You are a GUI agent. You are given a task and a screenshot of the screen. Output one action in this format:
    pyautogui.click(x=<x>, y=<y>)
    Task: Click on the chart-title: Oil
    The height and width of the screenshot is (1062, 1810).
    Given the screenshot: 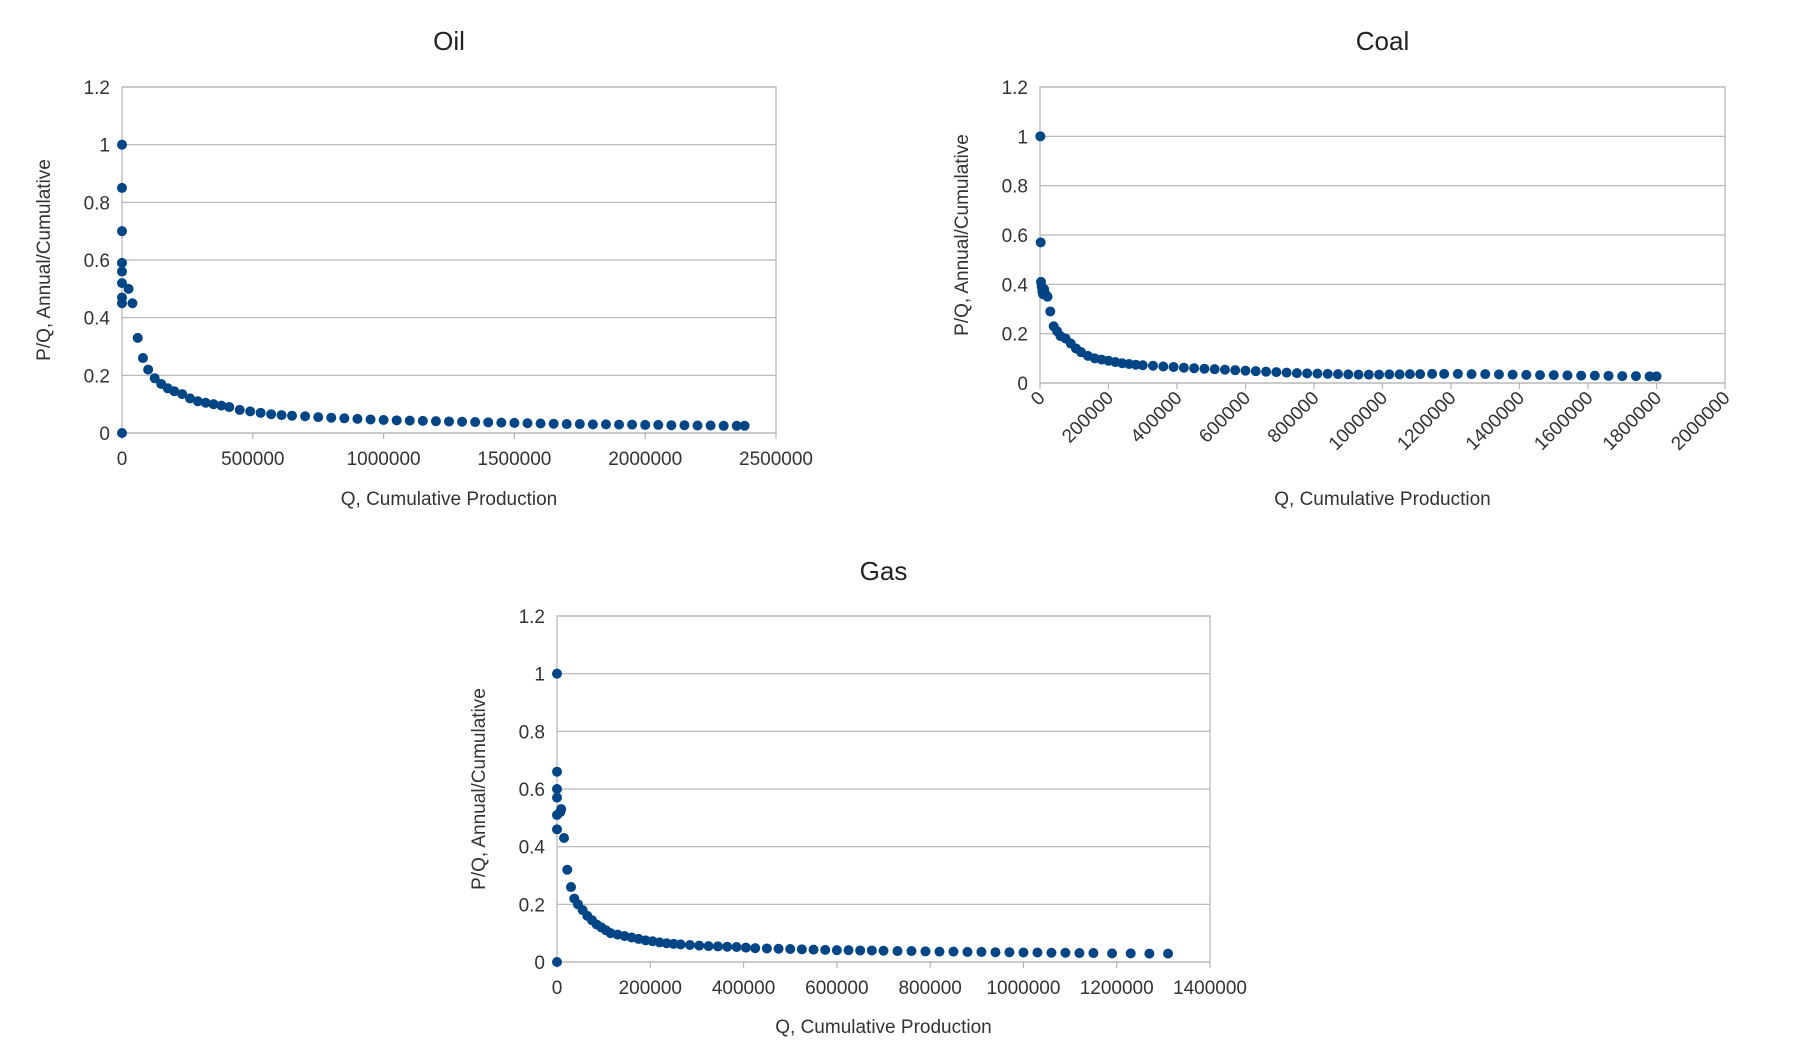 What is the action you would take?
    pyautogui.click(x=449, y=41)
    